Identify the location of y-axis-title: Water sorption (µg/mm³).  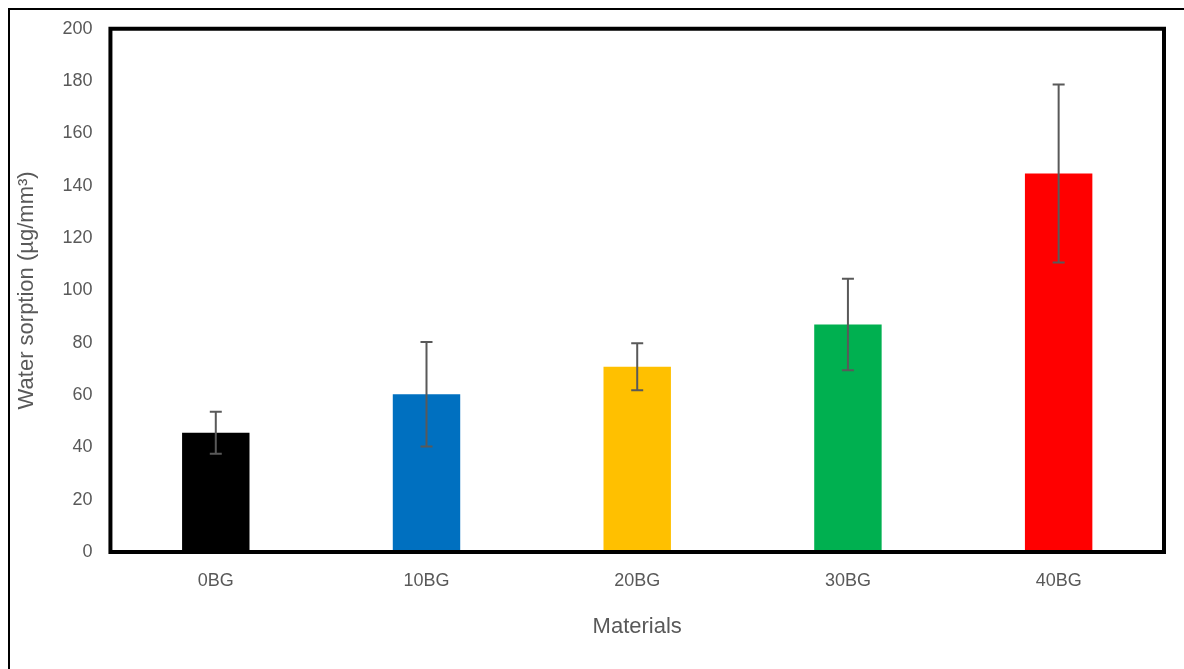
(26, 290).